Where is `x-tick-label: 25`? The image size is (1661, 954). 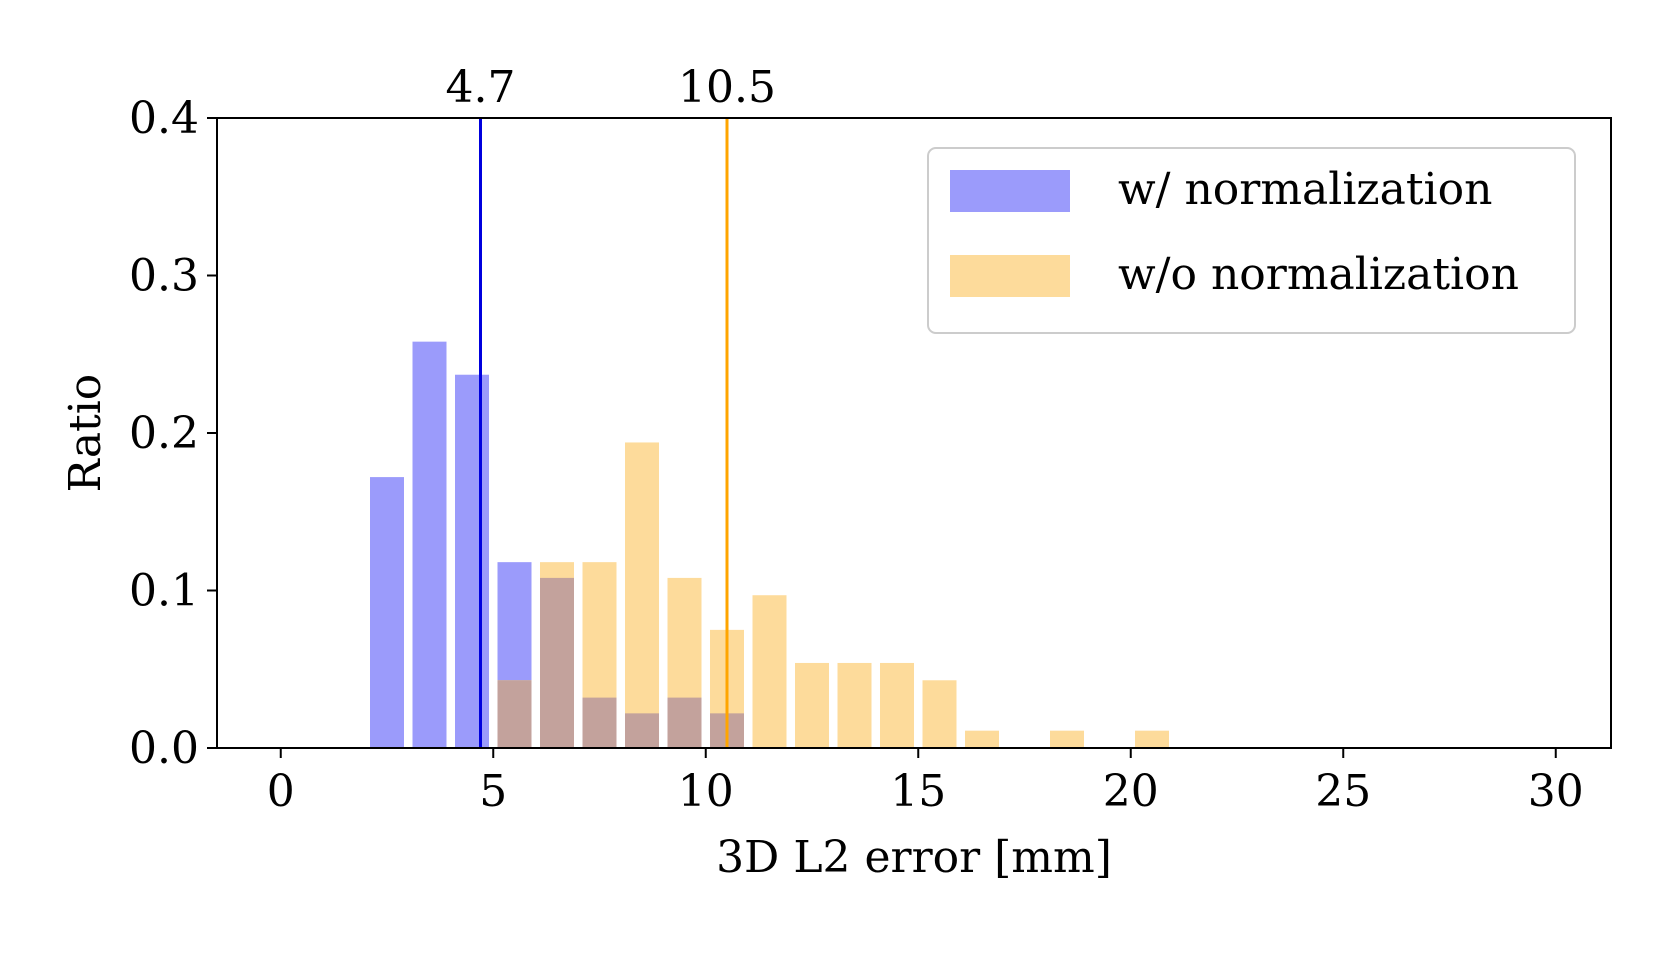 x-tick-label: 25 is located at coordinates (1343, 791).